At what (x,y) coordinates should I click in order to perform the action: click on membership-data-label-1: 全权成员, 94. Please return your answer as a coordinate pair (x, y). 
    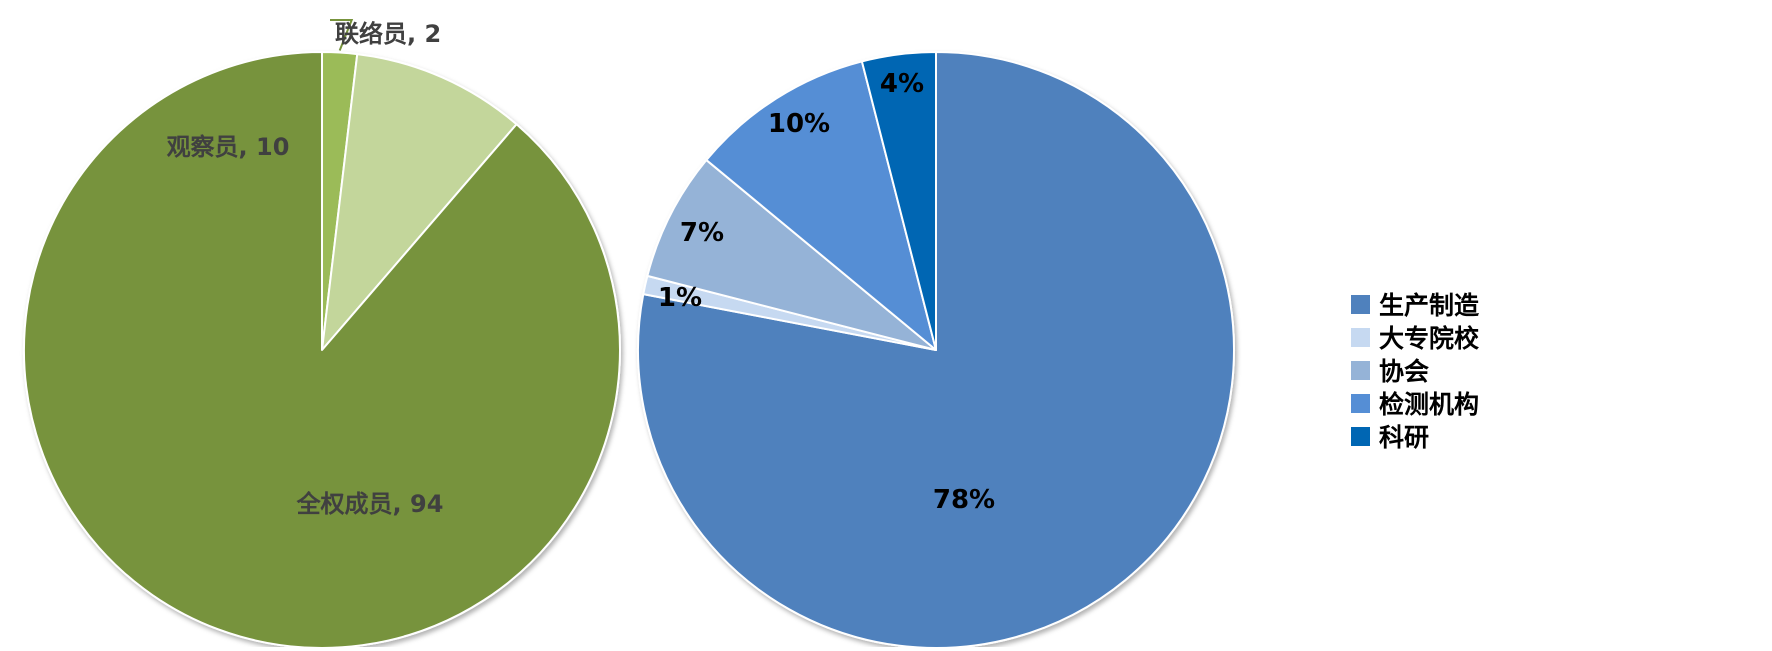
    Looking at the image, I should click on (370, 504).